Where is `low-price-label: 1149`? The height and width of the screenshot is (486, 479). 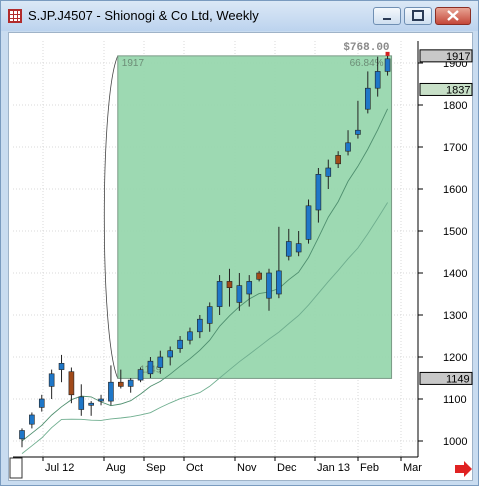
low-price-label: 1149 is located at coordinates (458, 379).